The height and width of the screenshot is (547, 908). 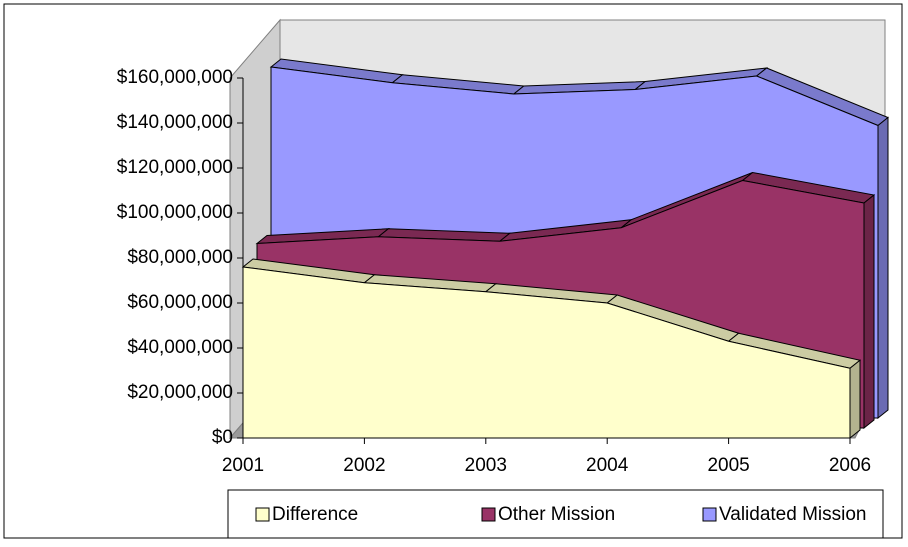 What do you see at coordinates (180, 392) in the screenshot?
I see `y-tick-label: $20,000,000` at bounding box center [180, 392].